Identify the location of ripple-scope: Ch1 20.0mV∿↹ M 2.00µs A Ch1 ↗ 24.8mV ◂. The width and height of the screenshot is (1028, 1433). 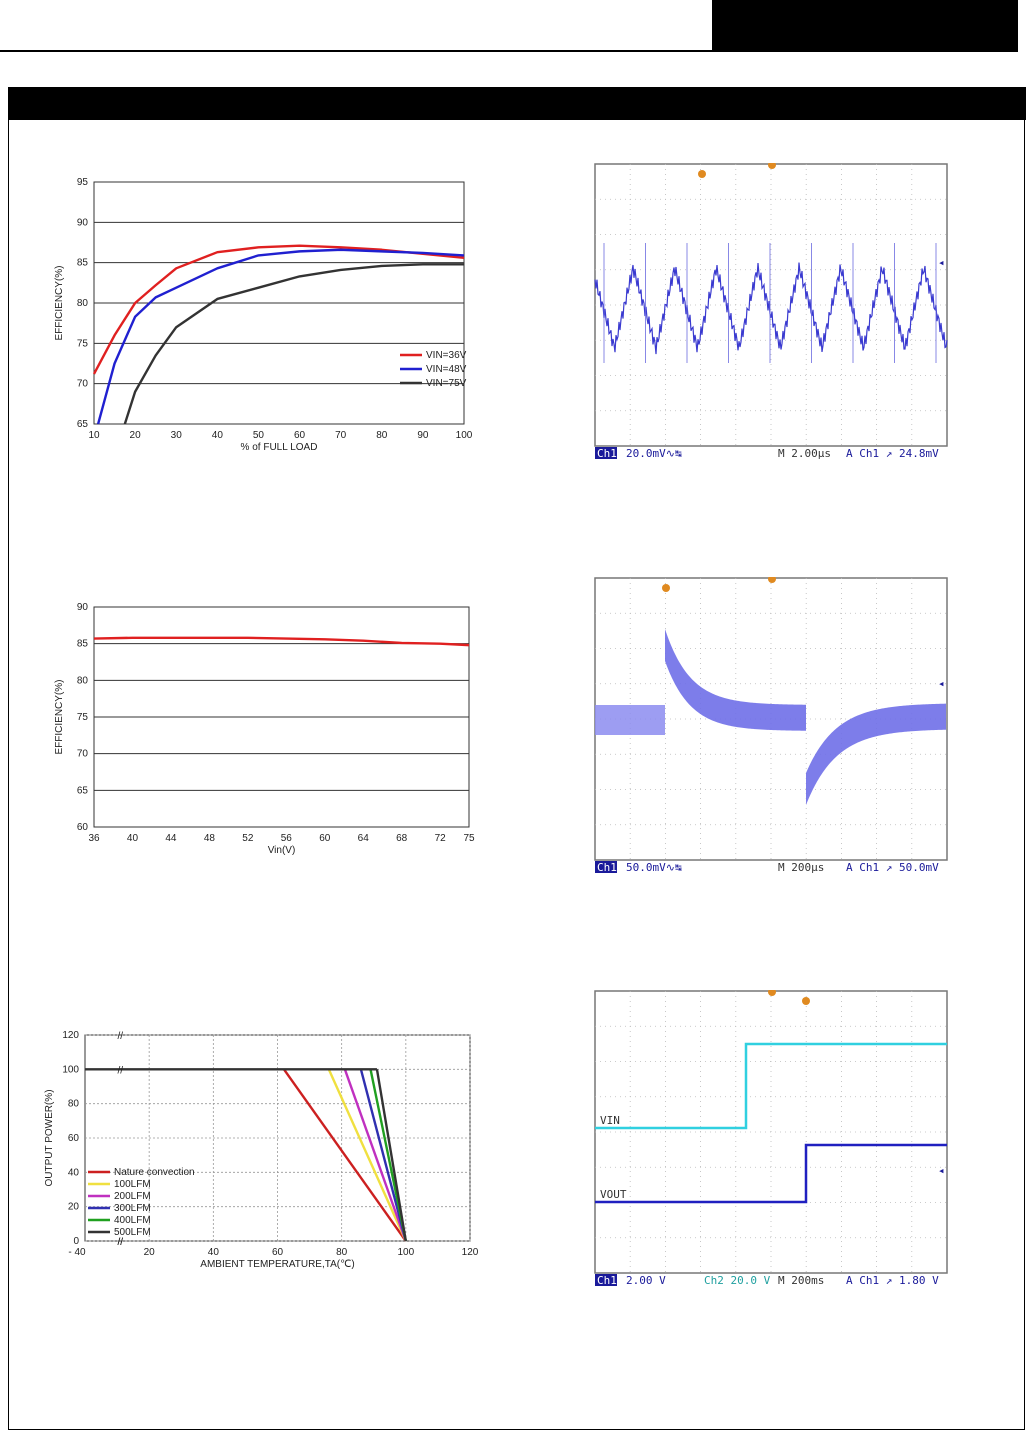
(771, 311).